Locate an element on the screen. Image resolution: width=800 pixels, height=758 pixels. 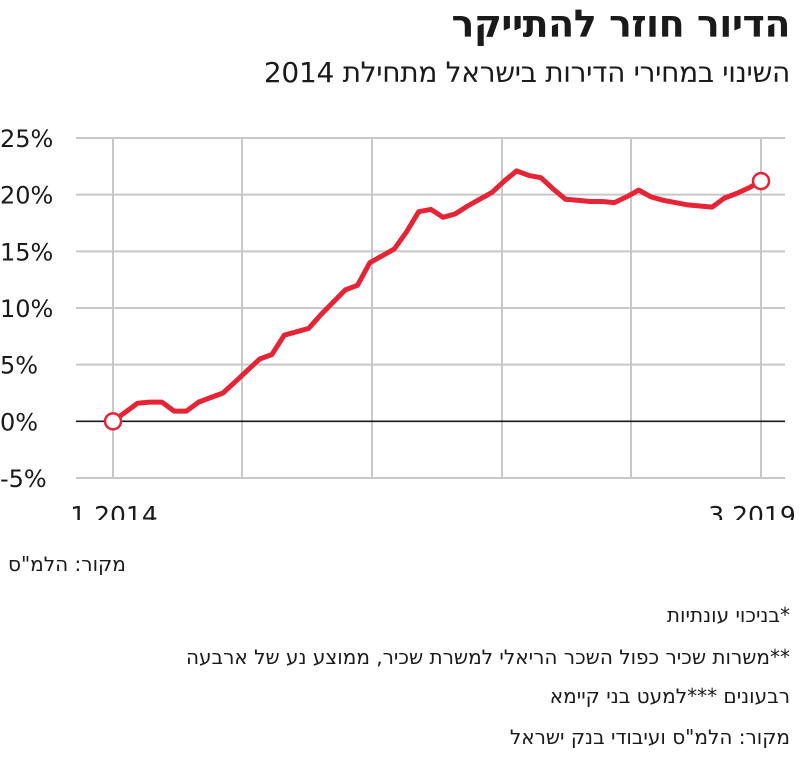
chart-title: הדיור חוזר להתייקר is located at coordinates (620, 24).